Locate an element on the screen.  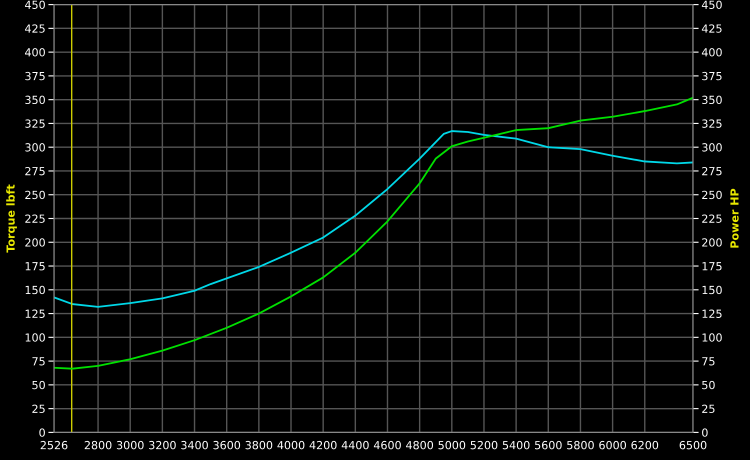
x-tick-label: 6500 is located at coordinates (693, 445).